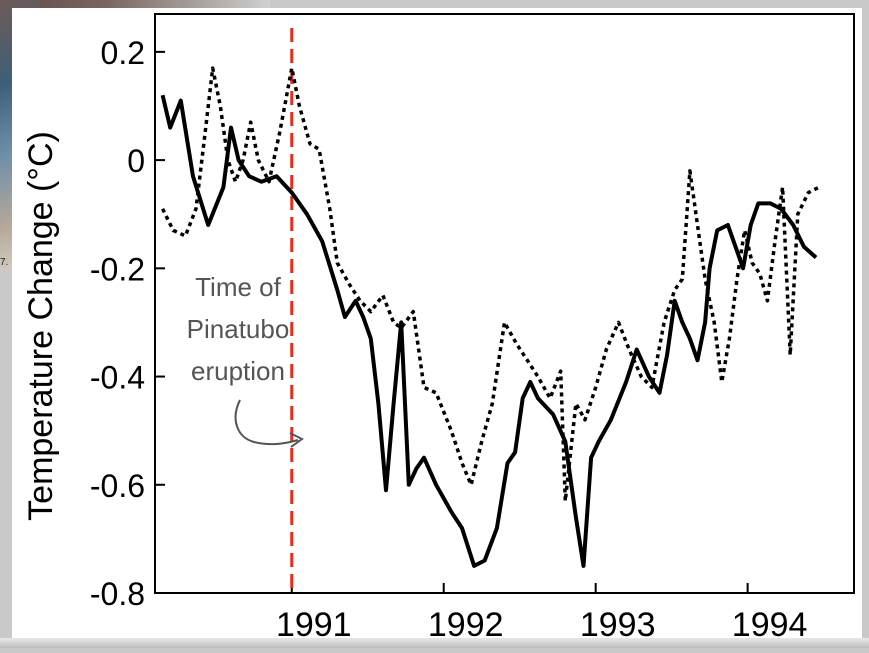  Describe the element at coordinates (4, 262) in the screenshot. I see `background-fragment-label: 7.` at that location.